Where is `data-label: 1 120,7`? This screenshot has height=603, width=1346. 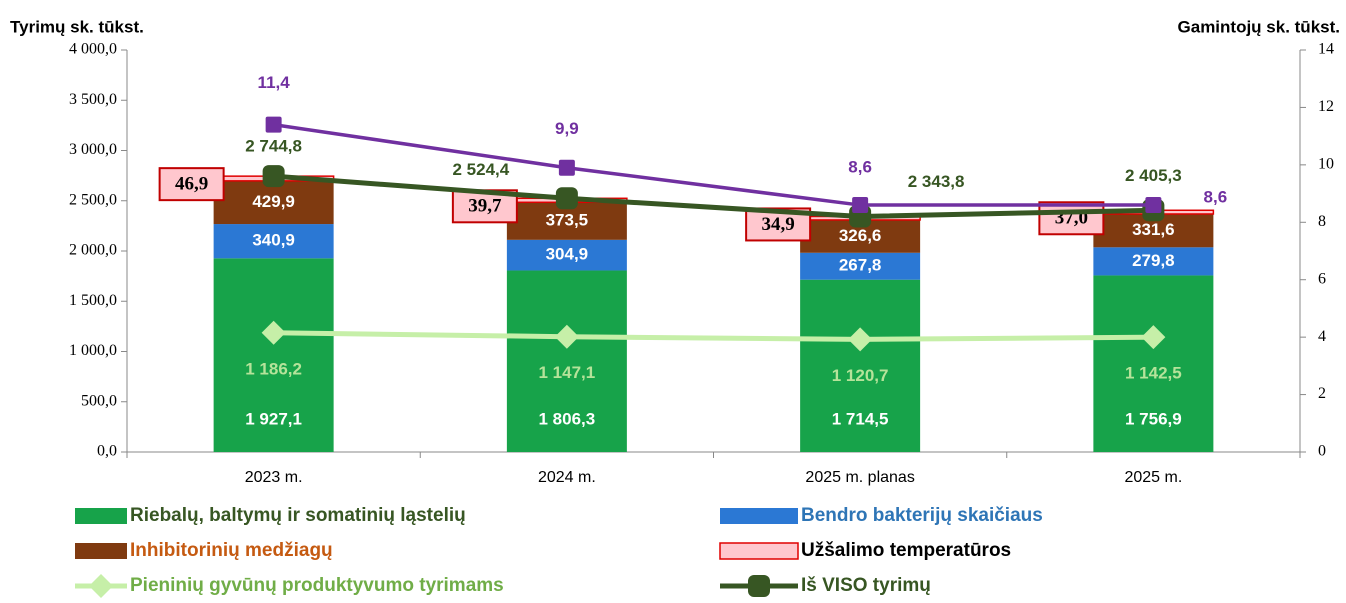 data-label: 1 120,7 is located at coordinates (860, 375).